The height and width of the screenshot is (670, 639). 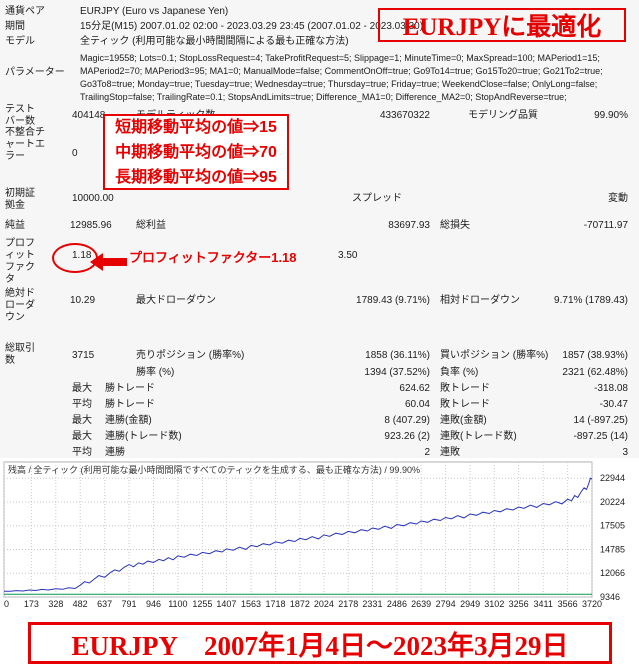 I want to click on period-label: 期間, so click(x=15, y=26).